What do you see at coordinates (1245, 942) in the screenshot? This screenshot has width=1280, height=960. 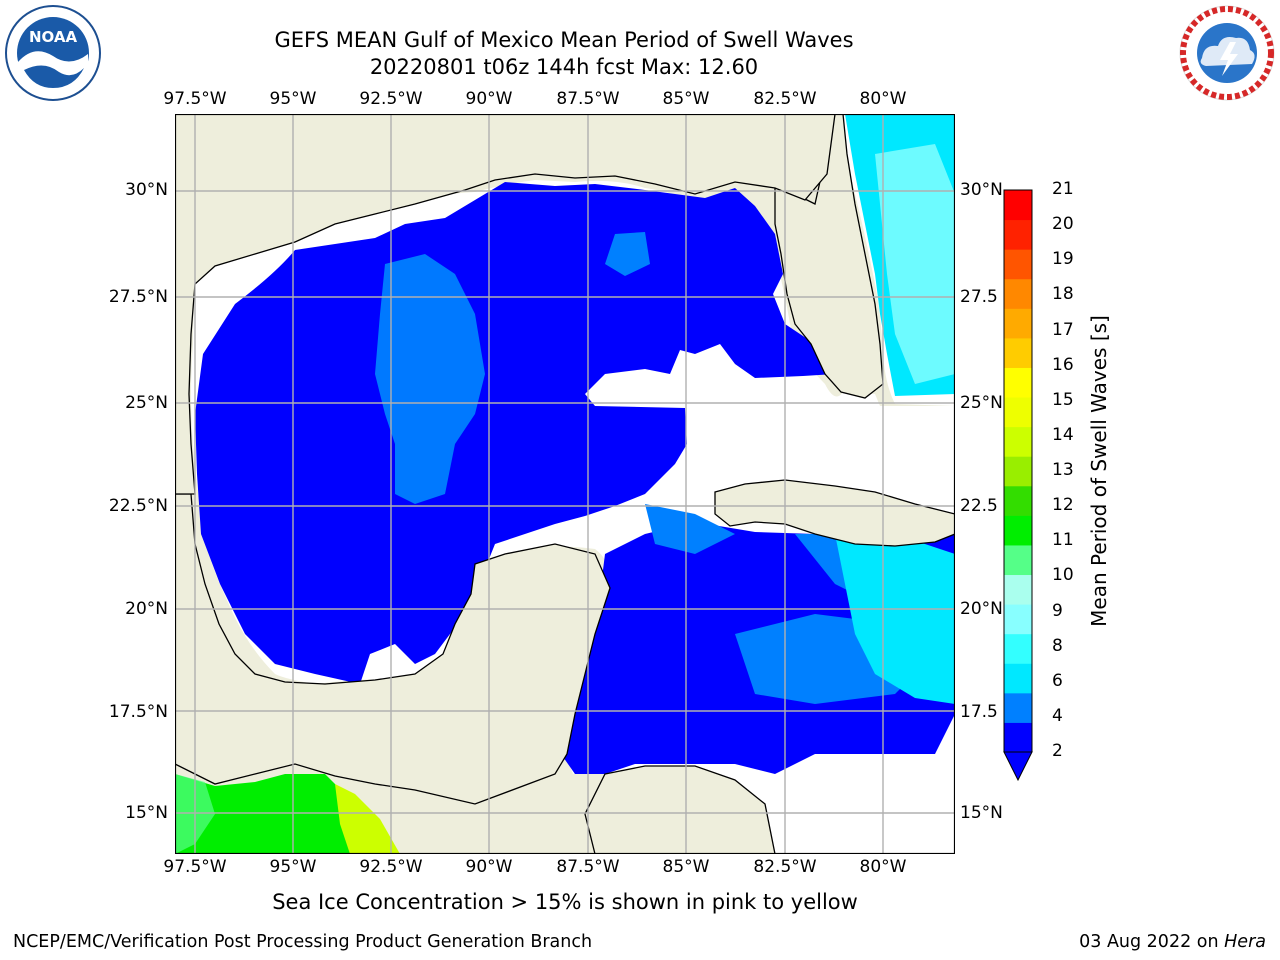 I see `footer-system: Hera` at bounding box center [1245, 942].